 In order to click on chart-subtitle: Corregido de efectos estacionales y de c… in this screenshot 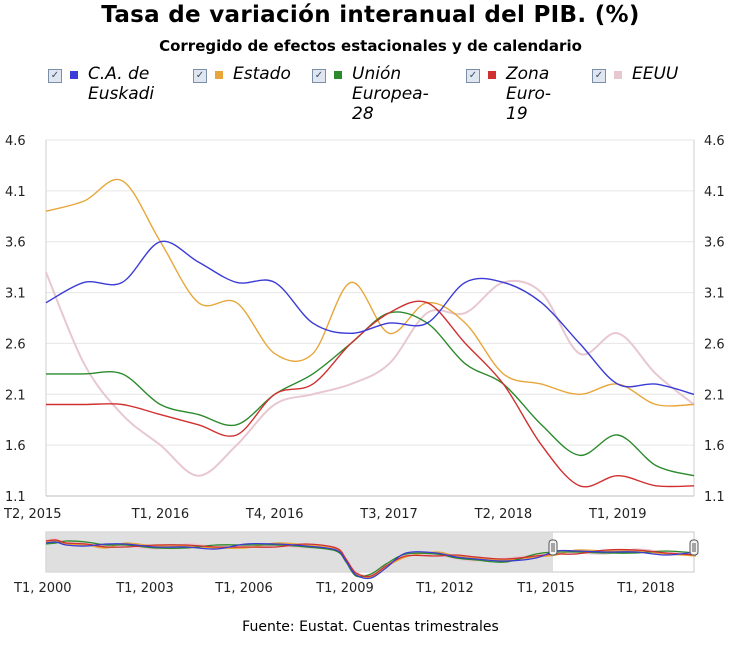, I will do `click(370, 46)`.